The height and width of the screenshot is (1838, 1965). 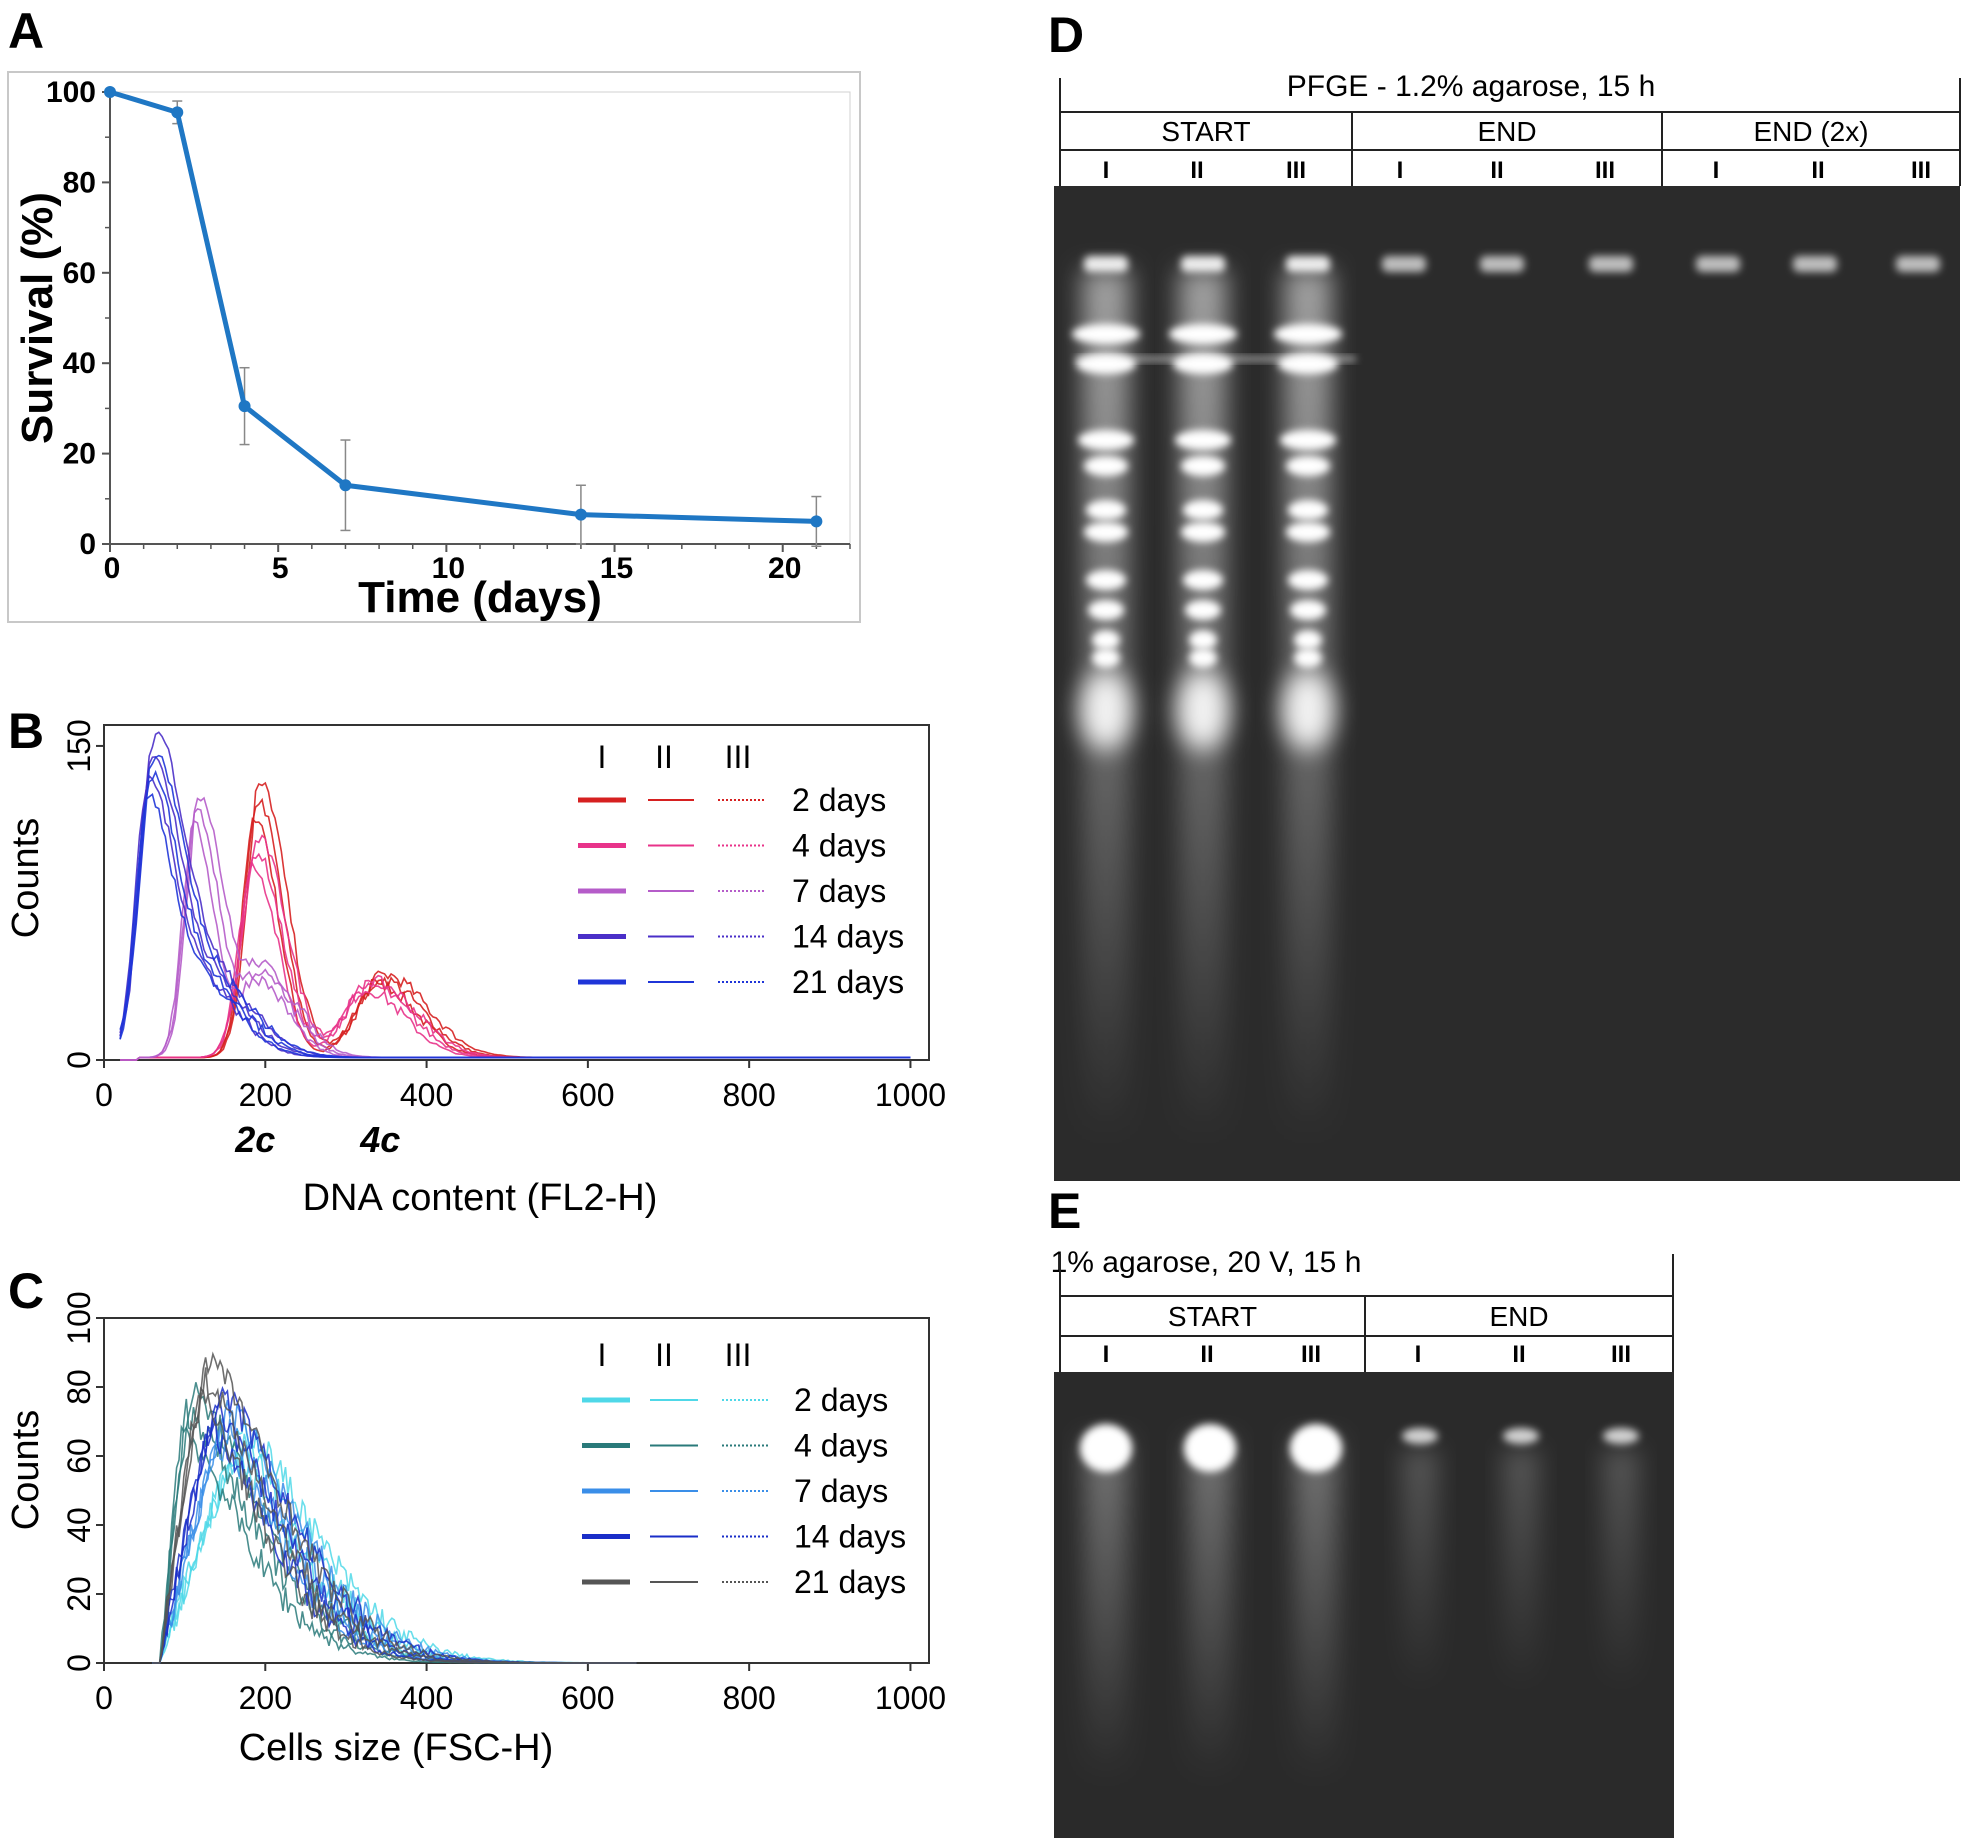 I want to click on dna-content-y-label: Counts, so click(x=26, y=878).